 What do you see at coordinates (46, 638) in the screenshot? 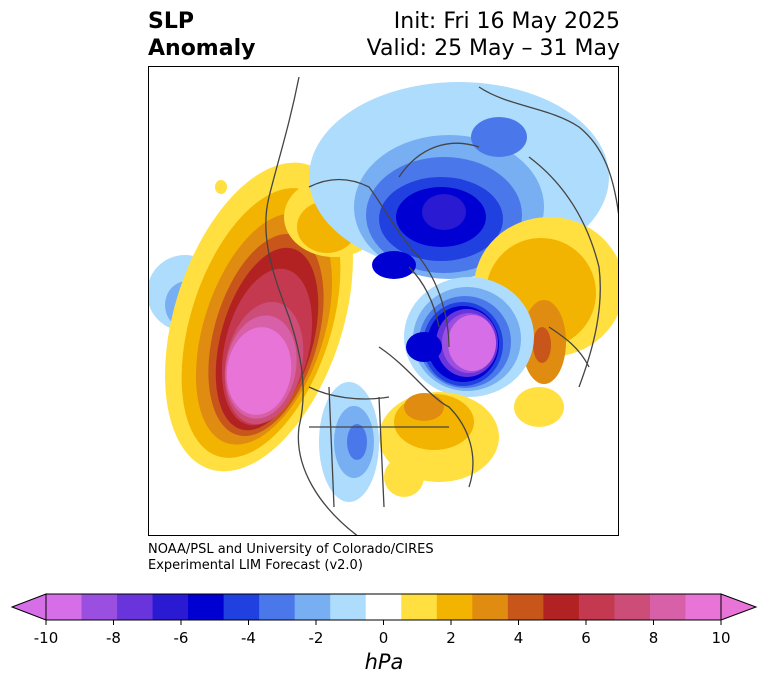
I see `colorbar-tick-label: -10` at bounding box center [46, 638].